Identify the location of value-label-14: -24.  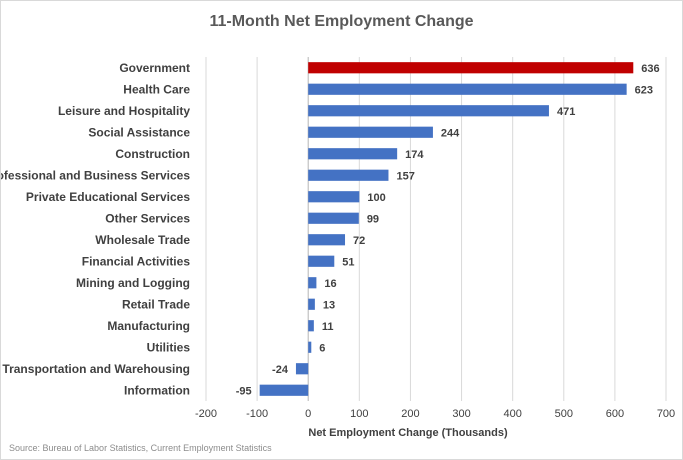
(280, 370).